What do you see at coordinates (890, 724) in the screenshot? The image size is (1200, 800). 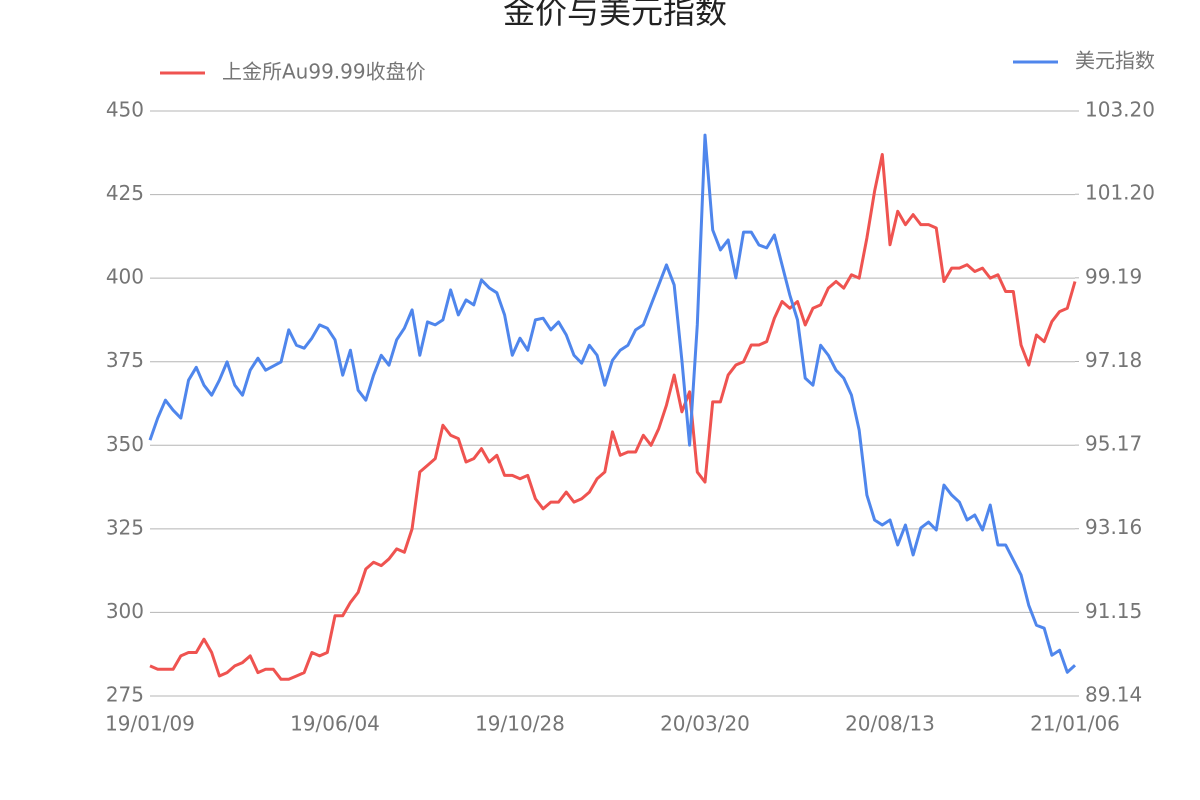 I see `x-tick-label: 20/08/13` at bounding box center [890, 724].